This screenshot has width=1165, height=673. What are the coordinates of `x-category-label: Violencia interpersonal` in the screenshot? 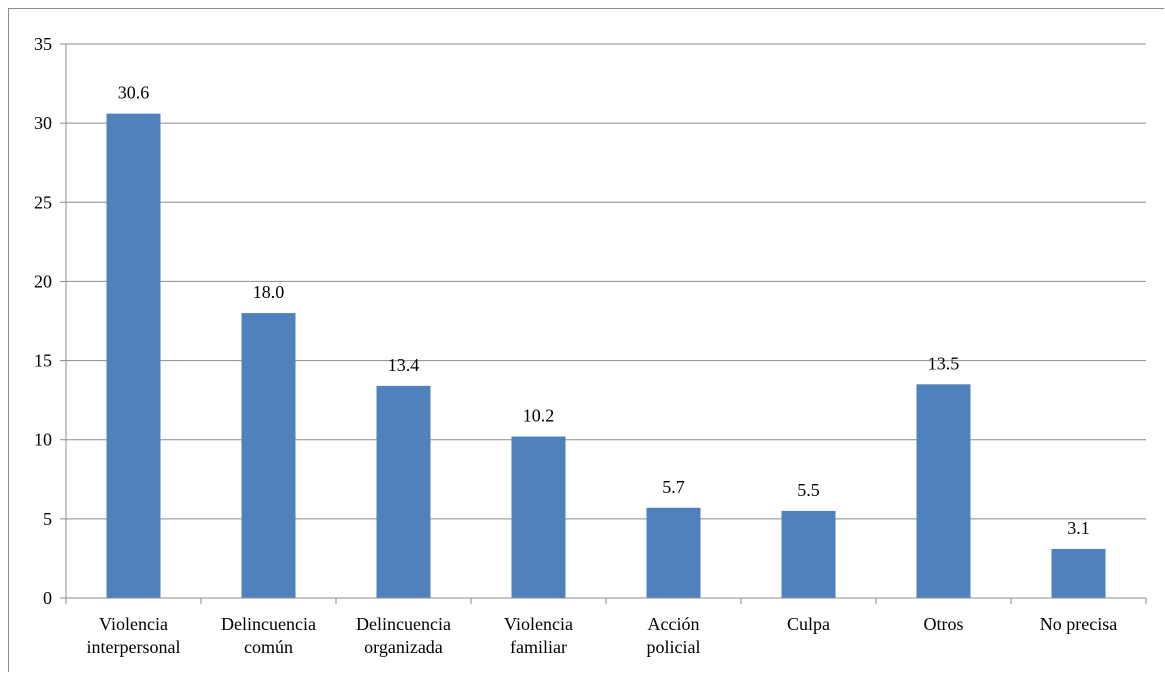 It's located at (134, 635).